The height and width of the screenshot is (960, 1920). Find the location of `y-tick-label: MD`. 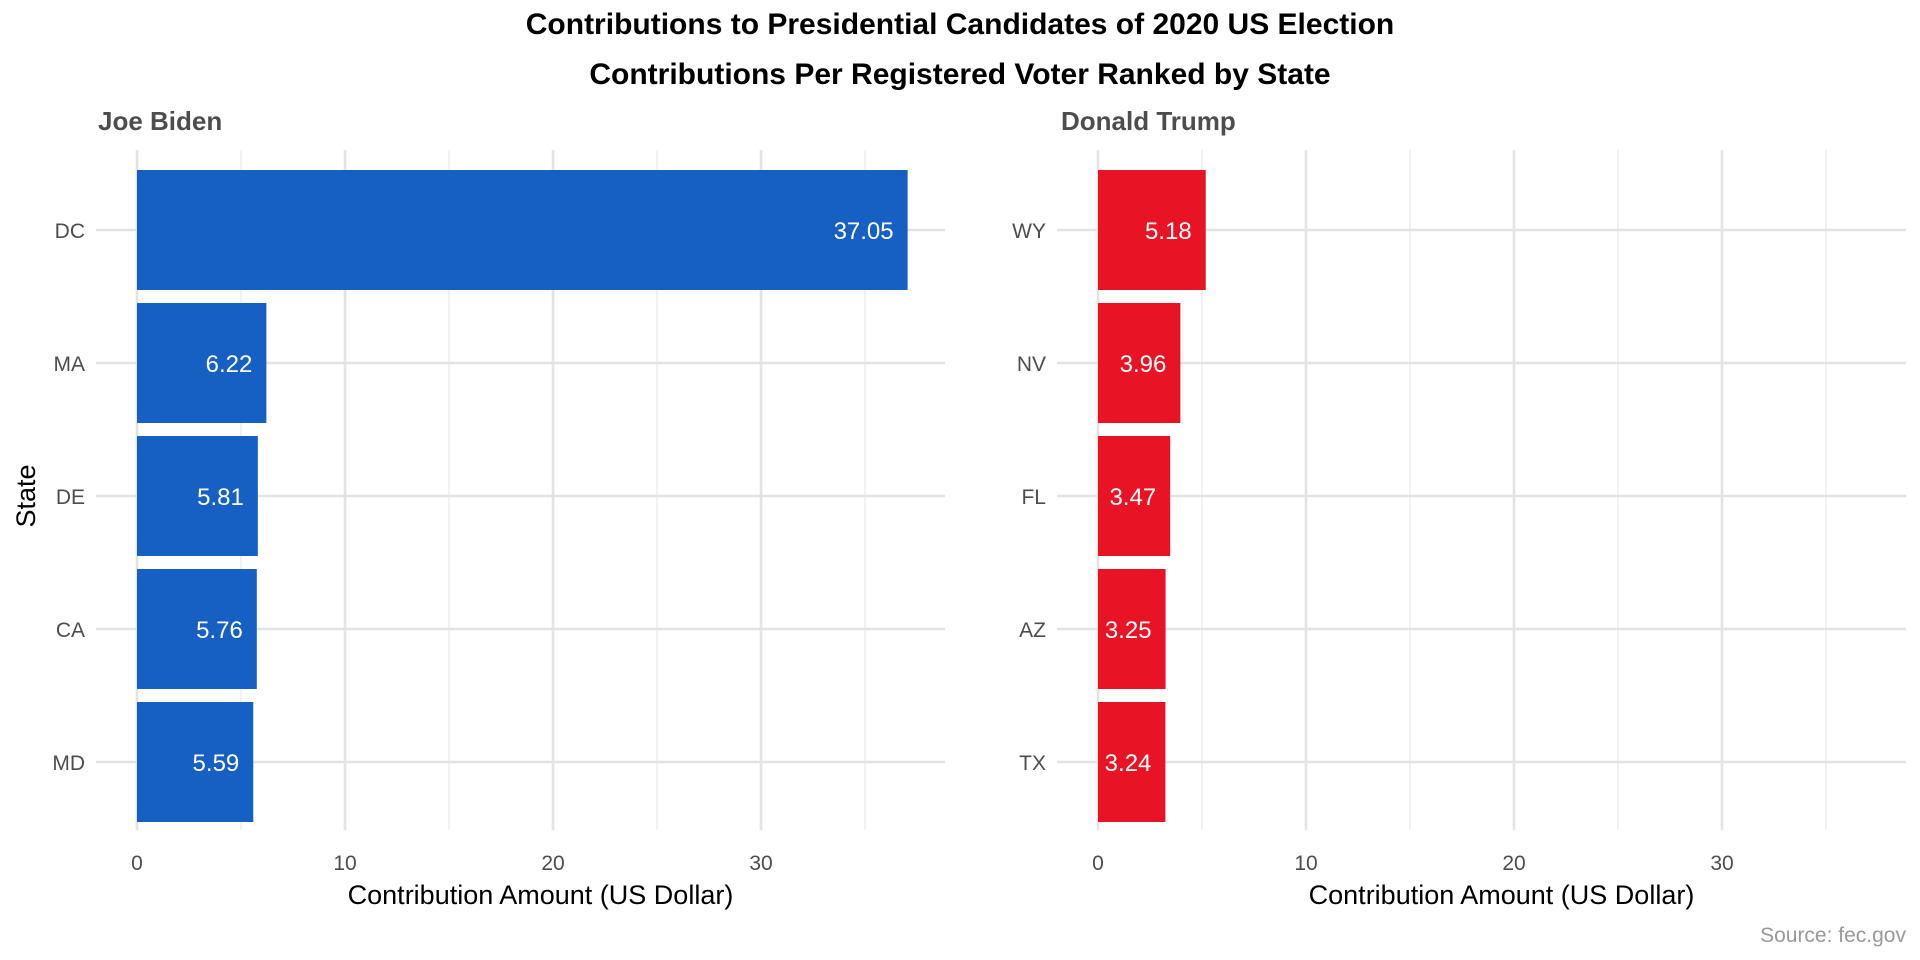

y-tick-label: MD is located at coordinates (68, 763).